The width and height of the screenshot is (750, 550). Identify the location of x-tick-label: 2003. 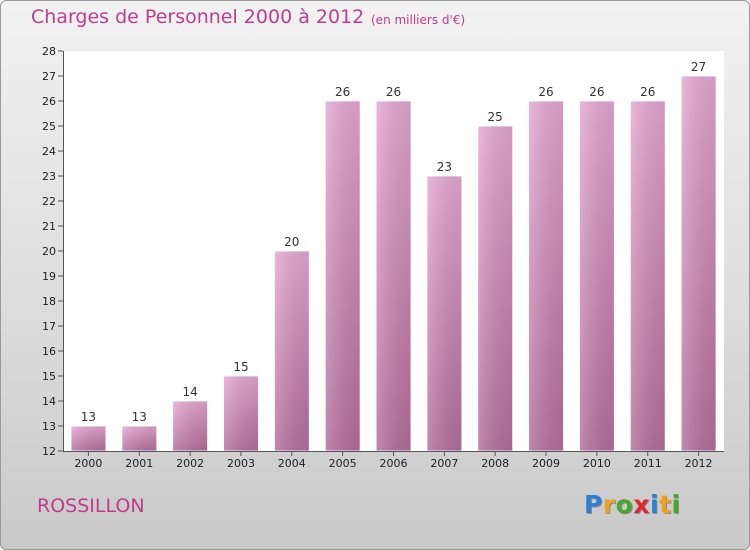
(241, 463).